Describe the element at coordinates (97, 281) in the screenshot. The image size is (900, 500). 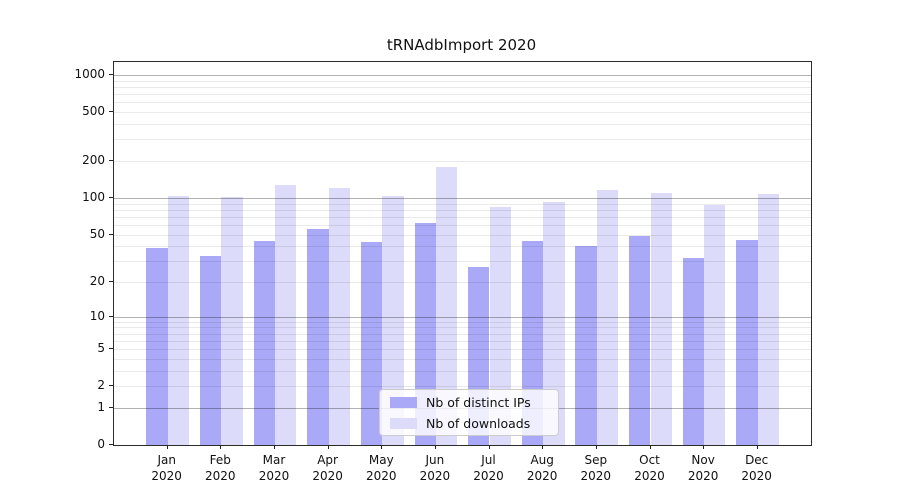
I see `y-tick-label: 20` at that location.